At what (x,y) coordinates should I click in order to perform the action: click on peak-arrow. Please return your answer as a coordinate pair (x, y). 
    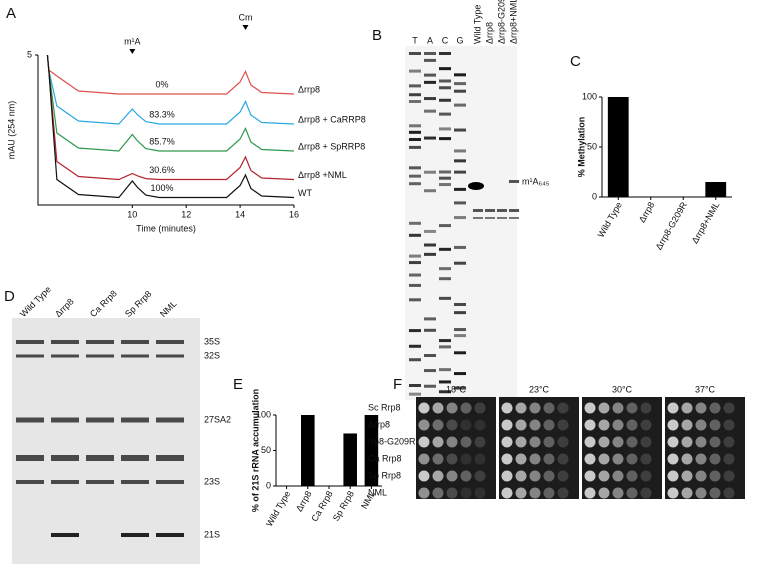
    Looking at the image, I should click on (245, 27).